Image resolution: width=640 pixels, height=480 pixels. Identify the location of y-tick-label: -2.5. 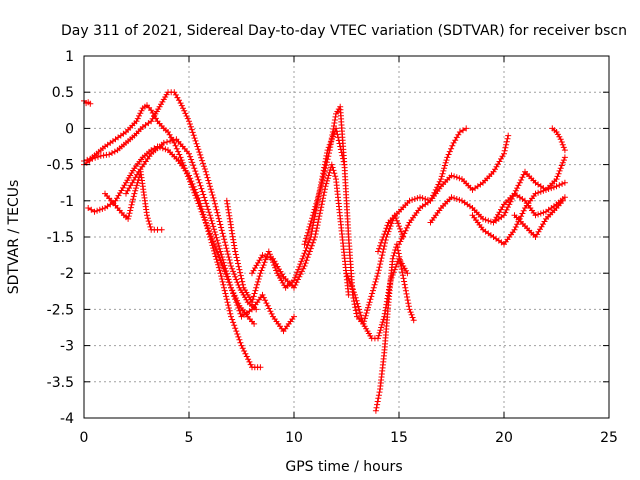
(60, 310).